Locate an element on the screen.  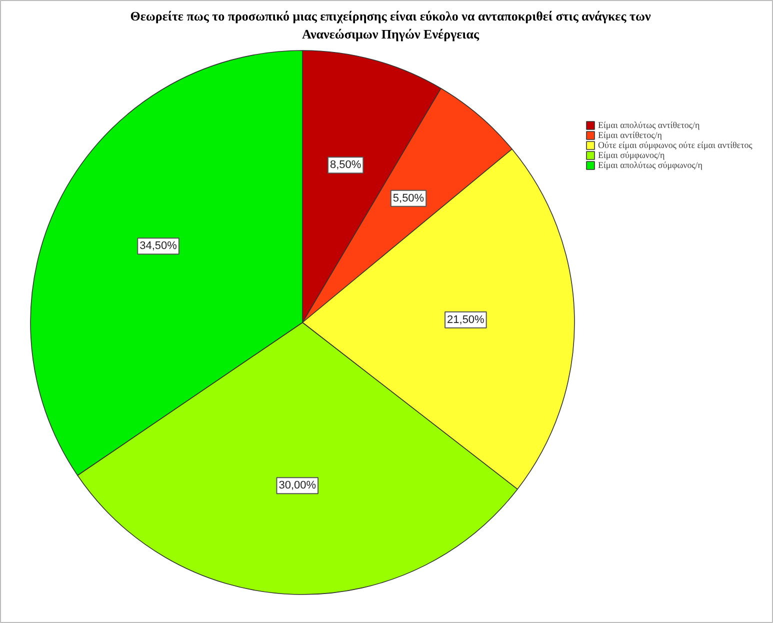
legend-label: Ούτε είμαι σύμφωνος ούτε είμαι αντίθετος is located at coordinates (675, 145).